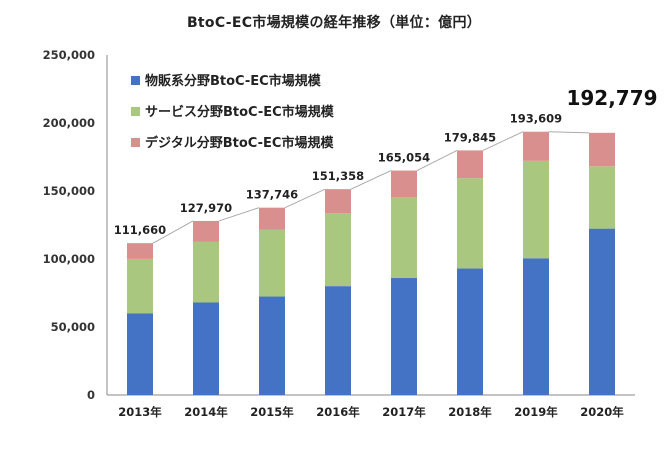  I want to click on total-label: 137,746, so click(272, 195).